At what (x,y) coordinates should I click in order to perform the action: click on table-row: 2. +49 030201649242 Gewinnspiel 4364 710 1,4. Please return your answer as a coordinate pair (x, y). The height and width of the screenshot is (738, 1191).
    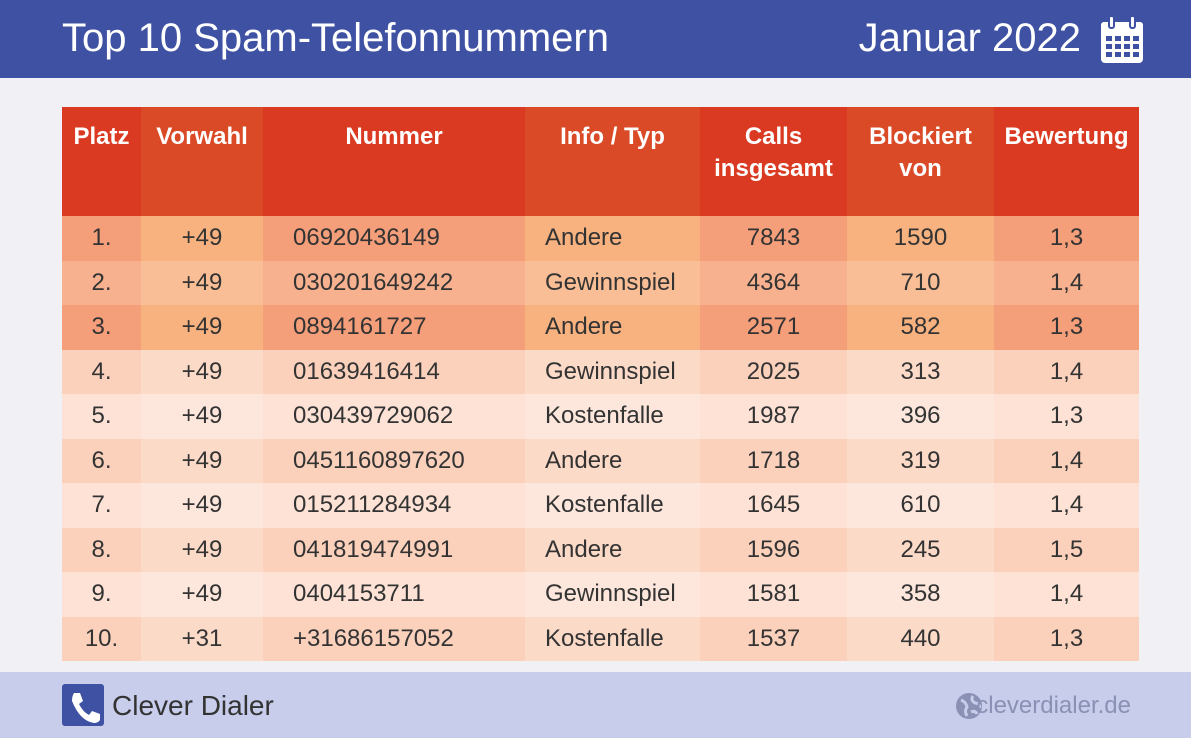
    Looking at the image, I should click on (600, 282).